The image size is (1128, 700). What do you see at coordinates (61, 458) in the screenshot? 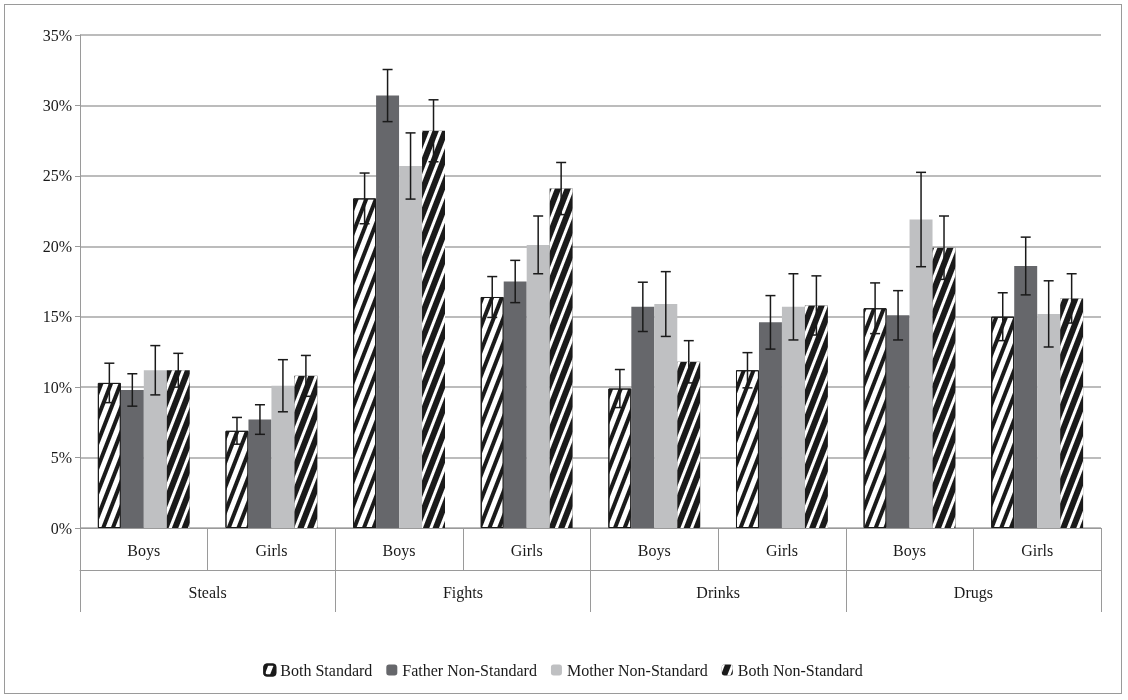
I see `y-tick-label: 5%` at bounding box center [61, 458].